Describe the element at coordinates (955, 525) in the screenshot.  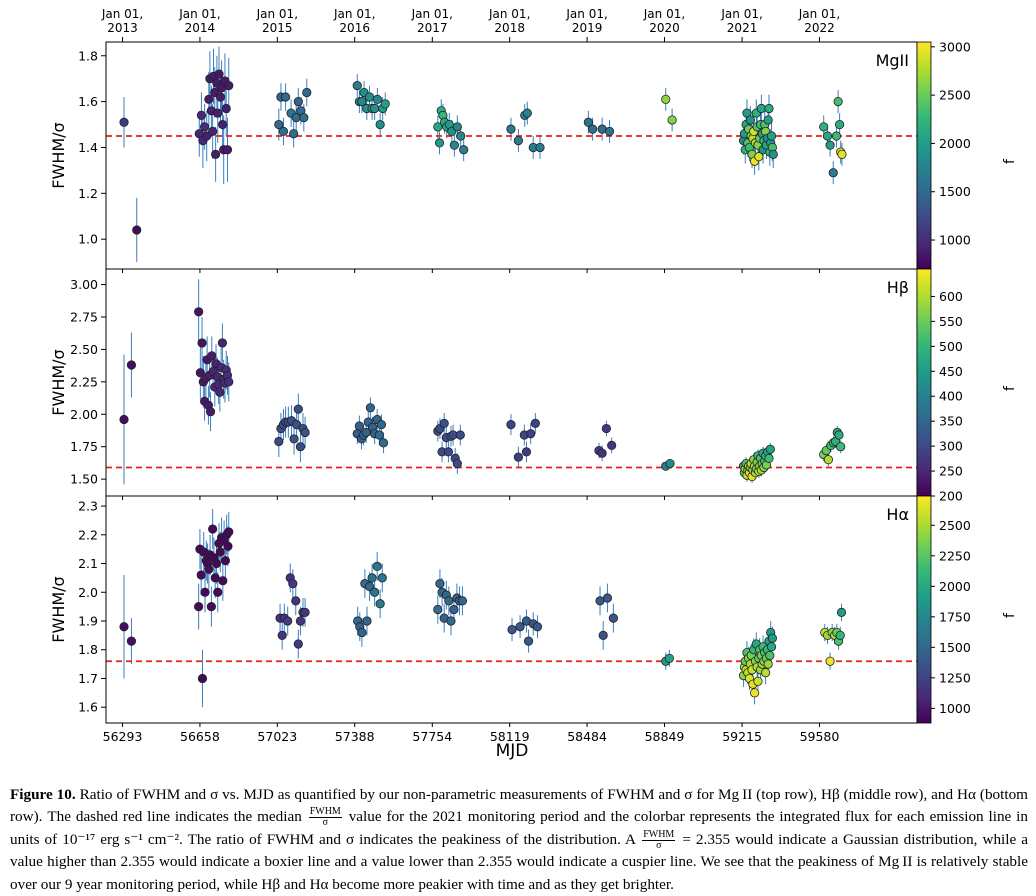
I see `colorbar-tick-label: 2500` at that location.